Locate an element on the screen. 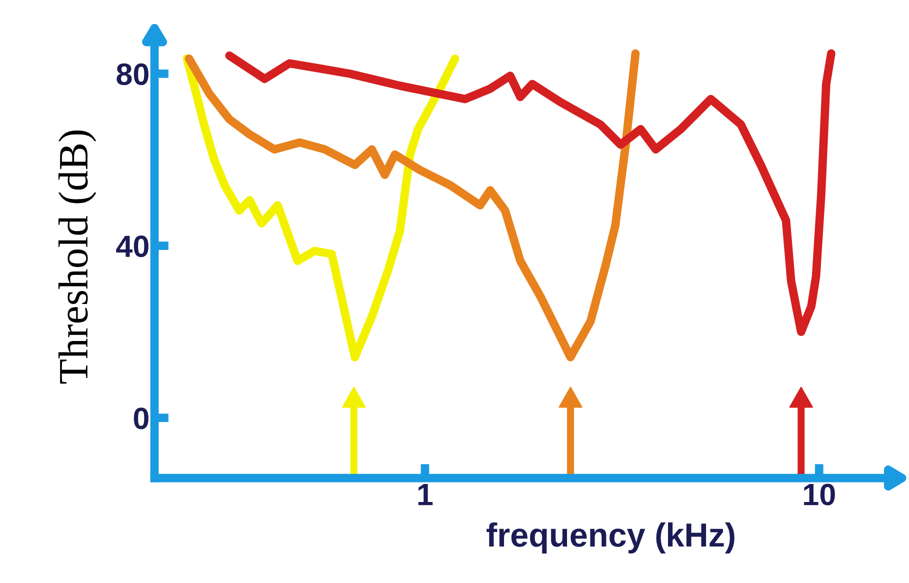  y-axis-title: Threshold (dB) is located at coordinates (77, 257).